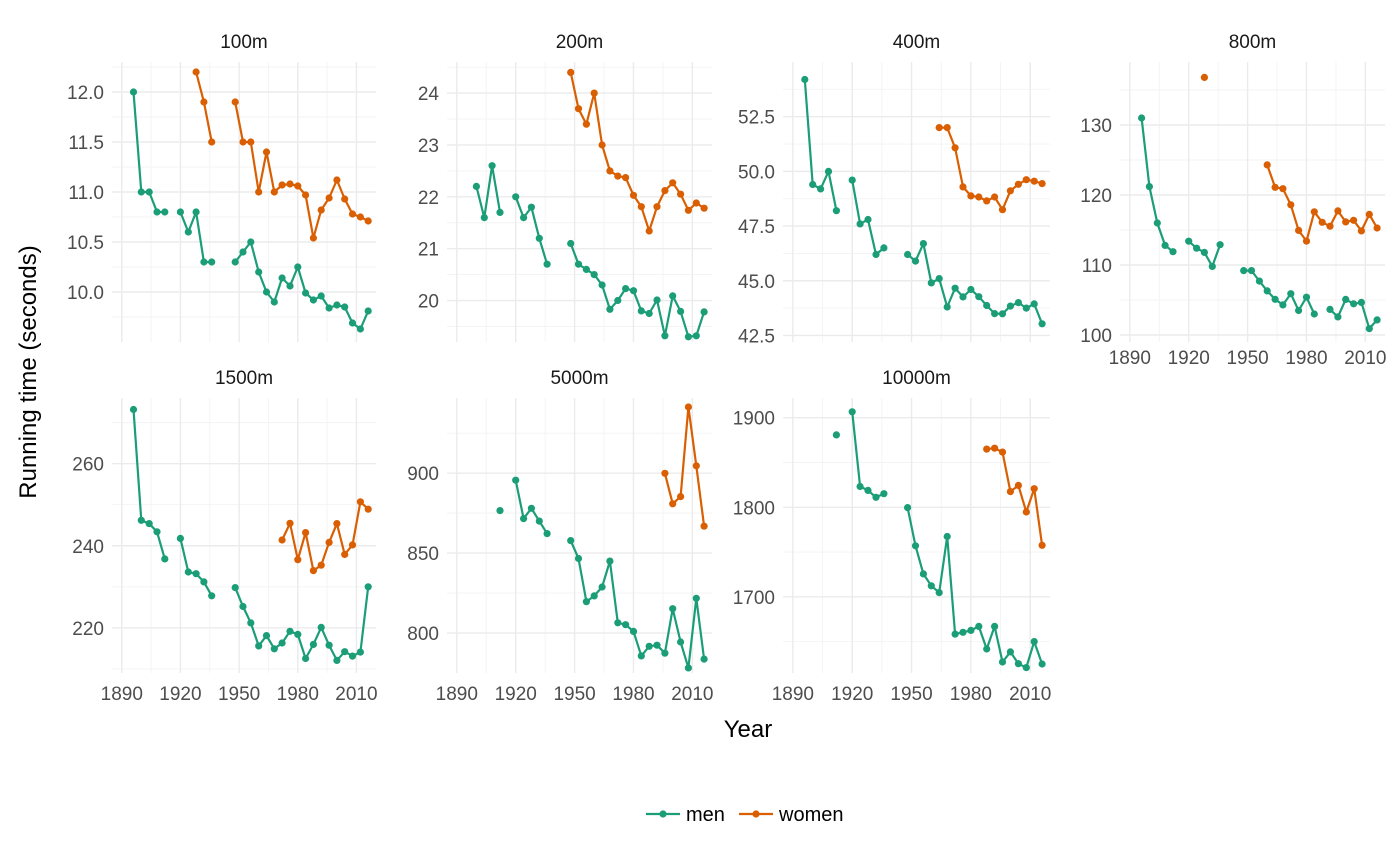 The width and height of the screenshot is (1400, 865). What do you see at coordinates (428, 250) in the screenshot?
I see `y-tick-label: 21` at bounding box center [428, 250].